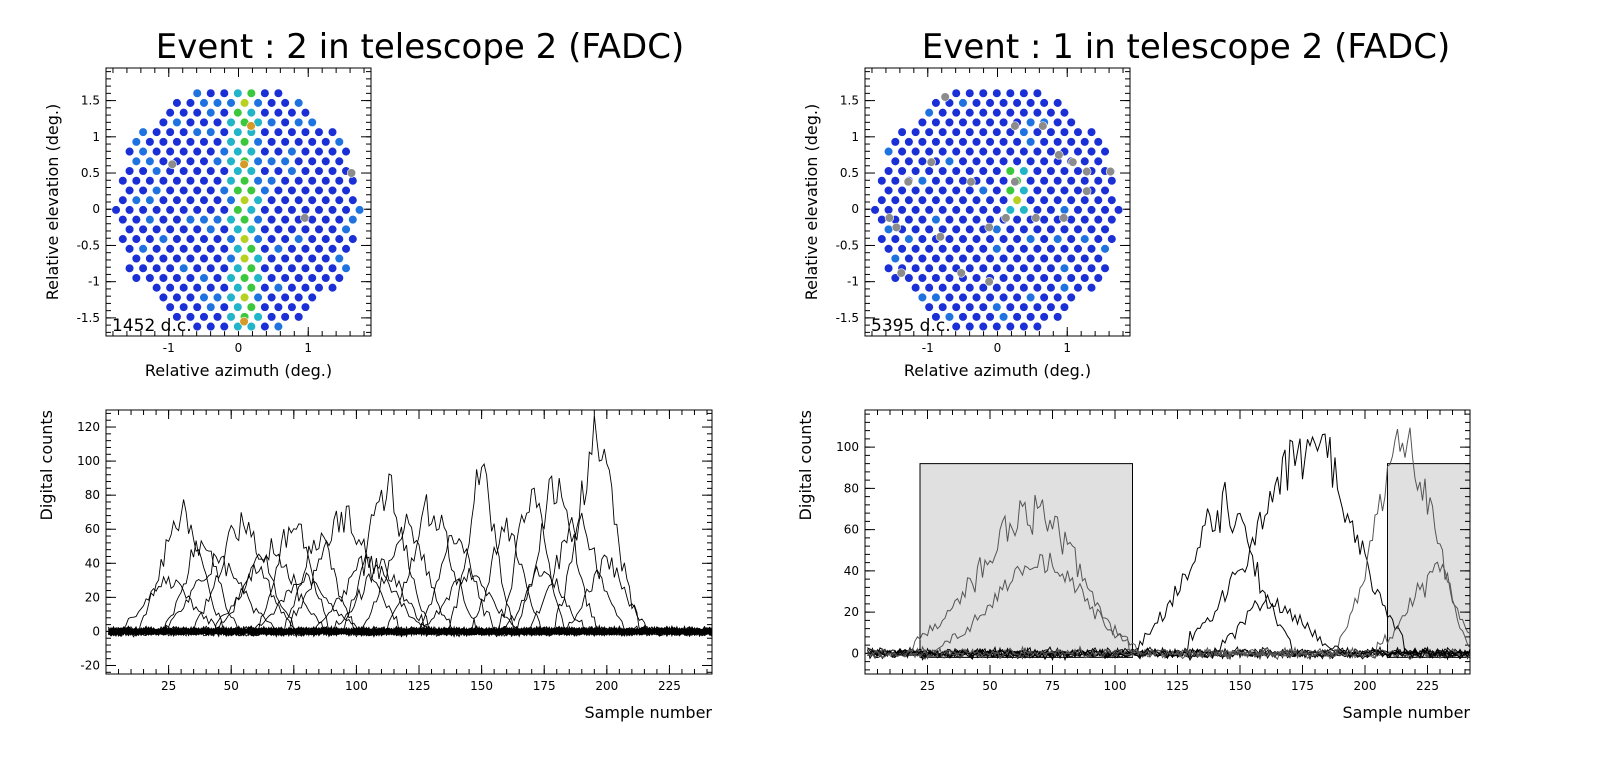  Describe the element at coordinates (606, 686) in the screenshot. I see `x-tick-label: 200` at that location.